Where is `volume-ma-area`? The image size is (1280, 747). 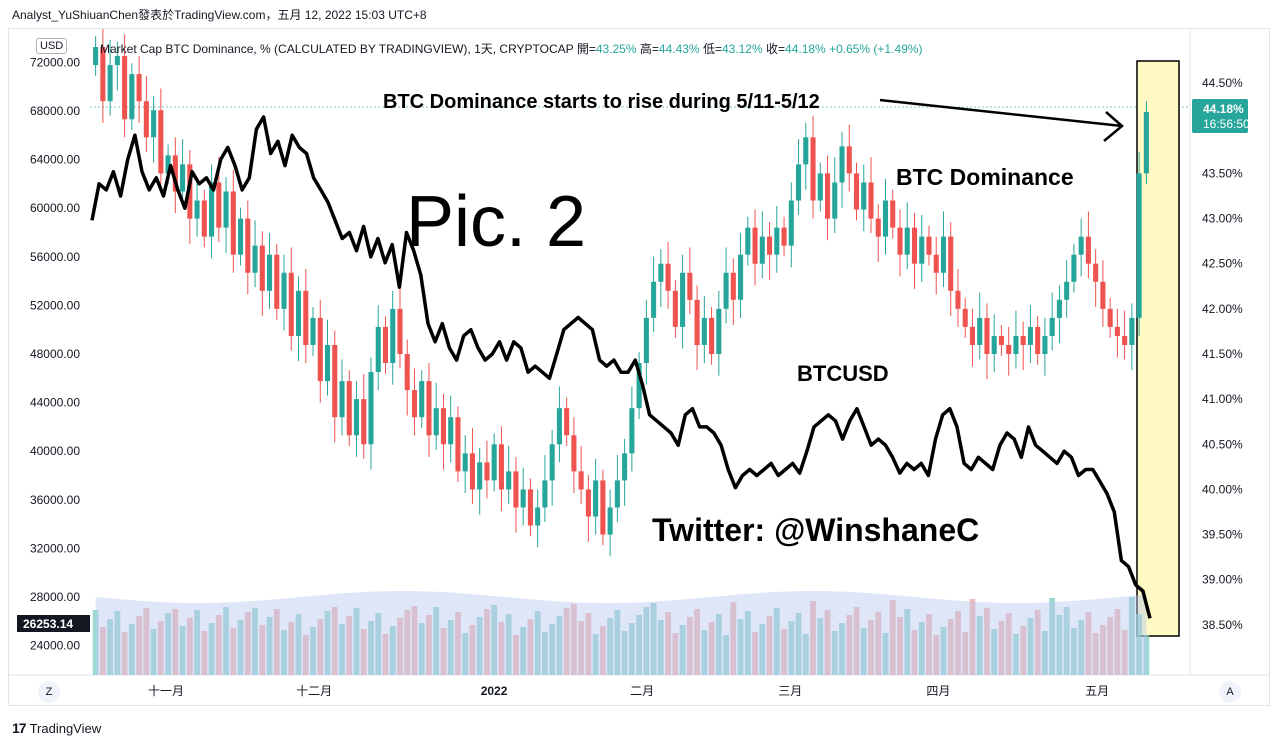 volume-ma-area is located at coordinates (621, 633).